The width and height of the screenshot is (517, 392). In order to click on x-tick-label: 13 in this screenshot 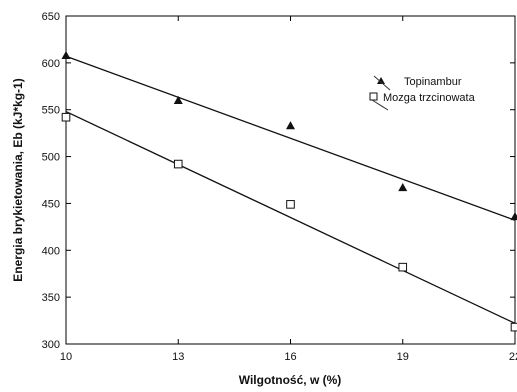, I will do `click(178, 357)`.